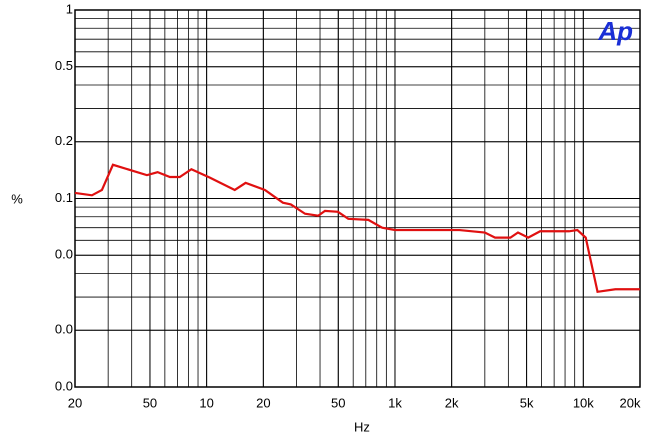  Describe the element at coordinates (64, 197) in the screenshot. I see `y-tick-label: 0.1` at that location.